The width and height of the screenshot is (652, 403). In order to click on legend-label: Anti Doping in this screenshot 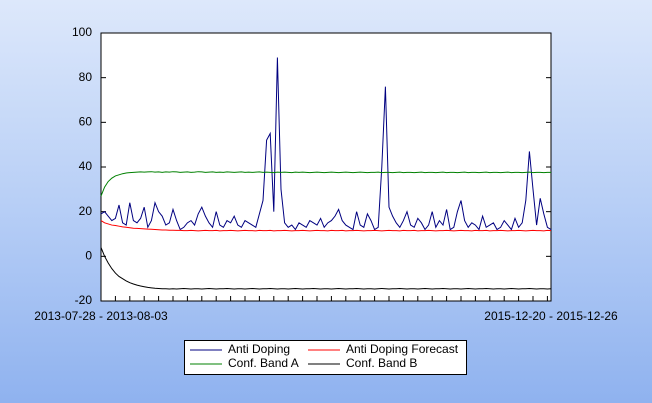, I will do `click(259, 349)`.